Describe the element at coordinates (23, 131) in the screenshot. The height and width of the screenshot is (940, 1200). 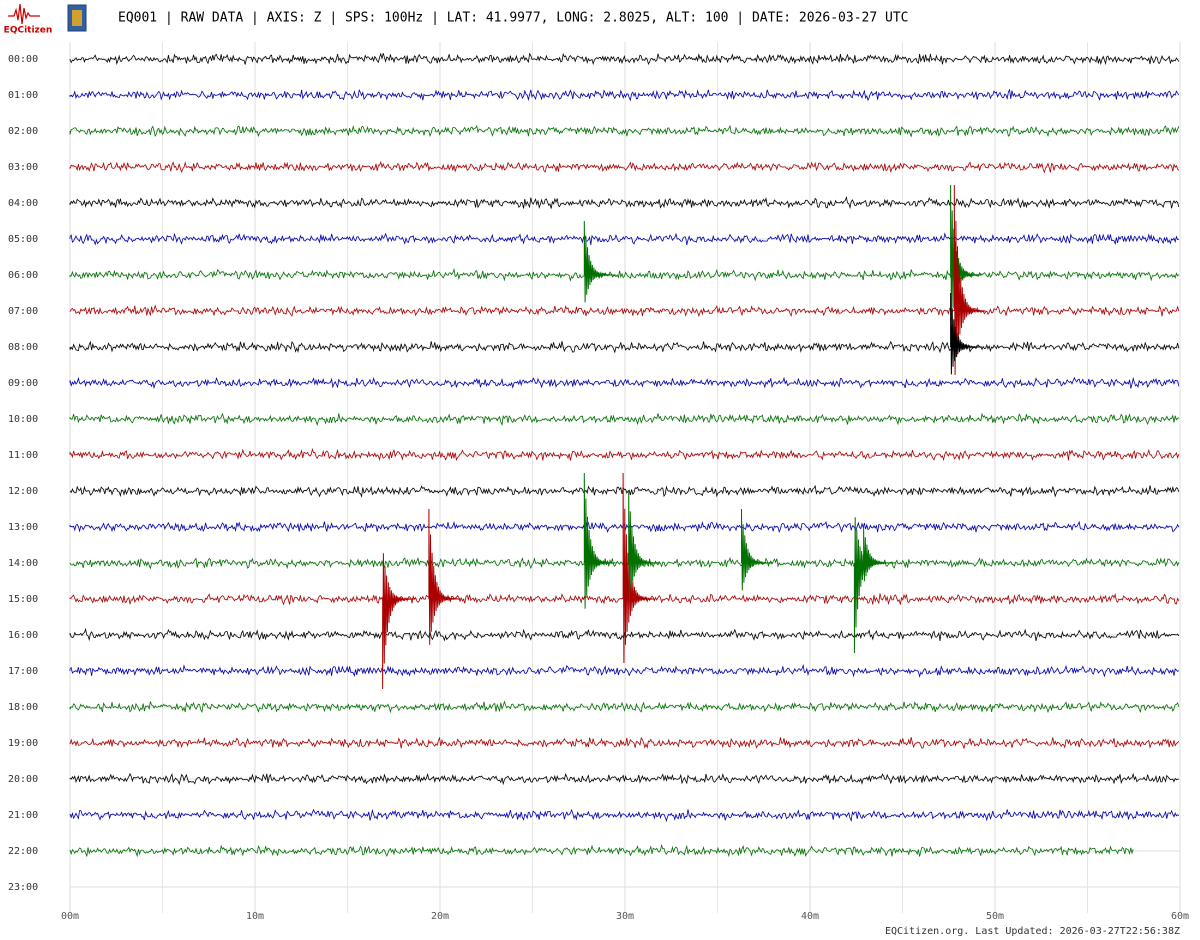
I see `row-label: 02:00` at that location.